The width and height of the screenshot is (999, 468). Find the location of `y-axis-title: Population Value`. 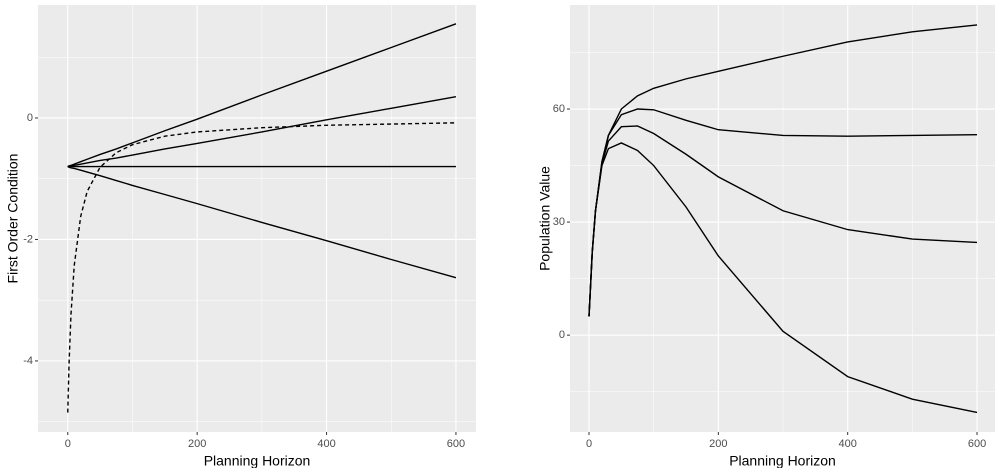

y-axis-title: Population Value is located at coordinates (545, 218).